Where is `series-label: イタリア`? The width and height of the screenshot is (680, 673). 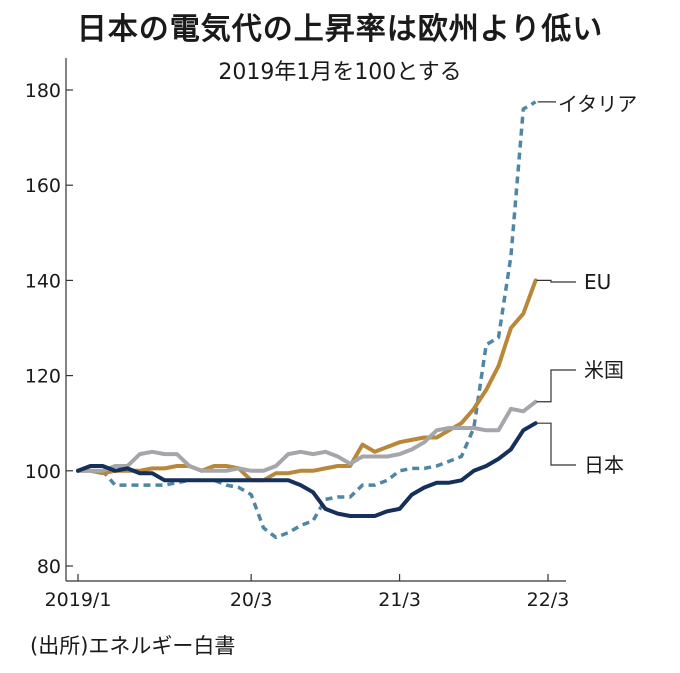
series-label: イタリア is located at coordinates (597, 104).